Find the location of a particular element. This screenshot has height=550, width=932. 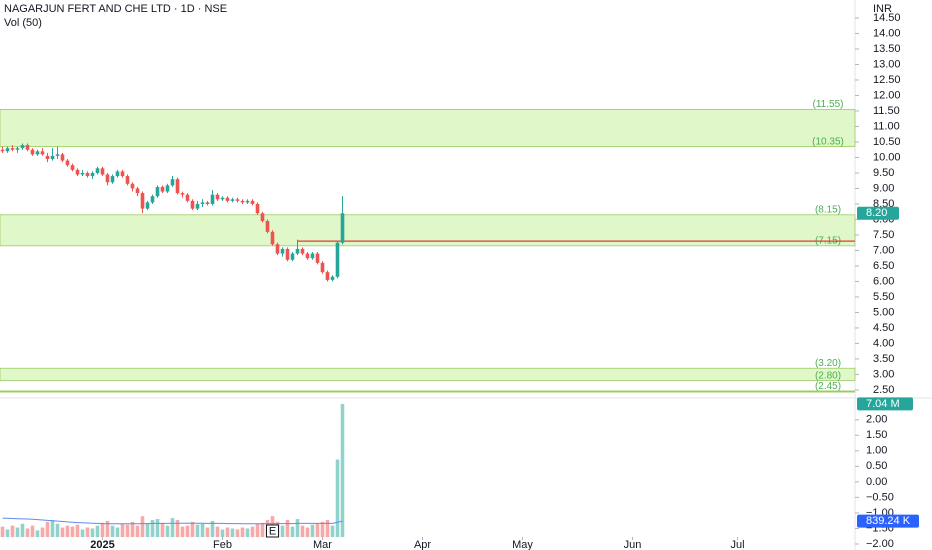

y-tick-label: 5.50 is located at coordinates (883, 297).